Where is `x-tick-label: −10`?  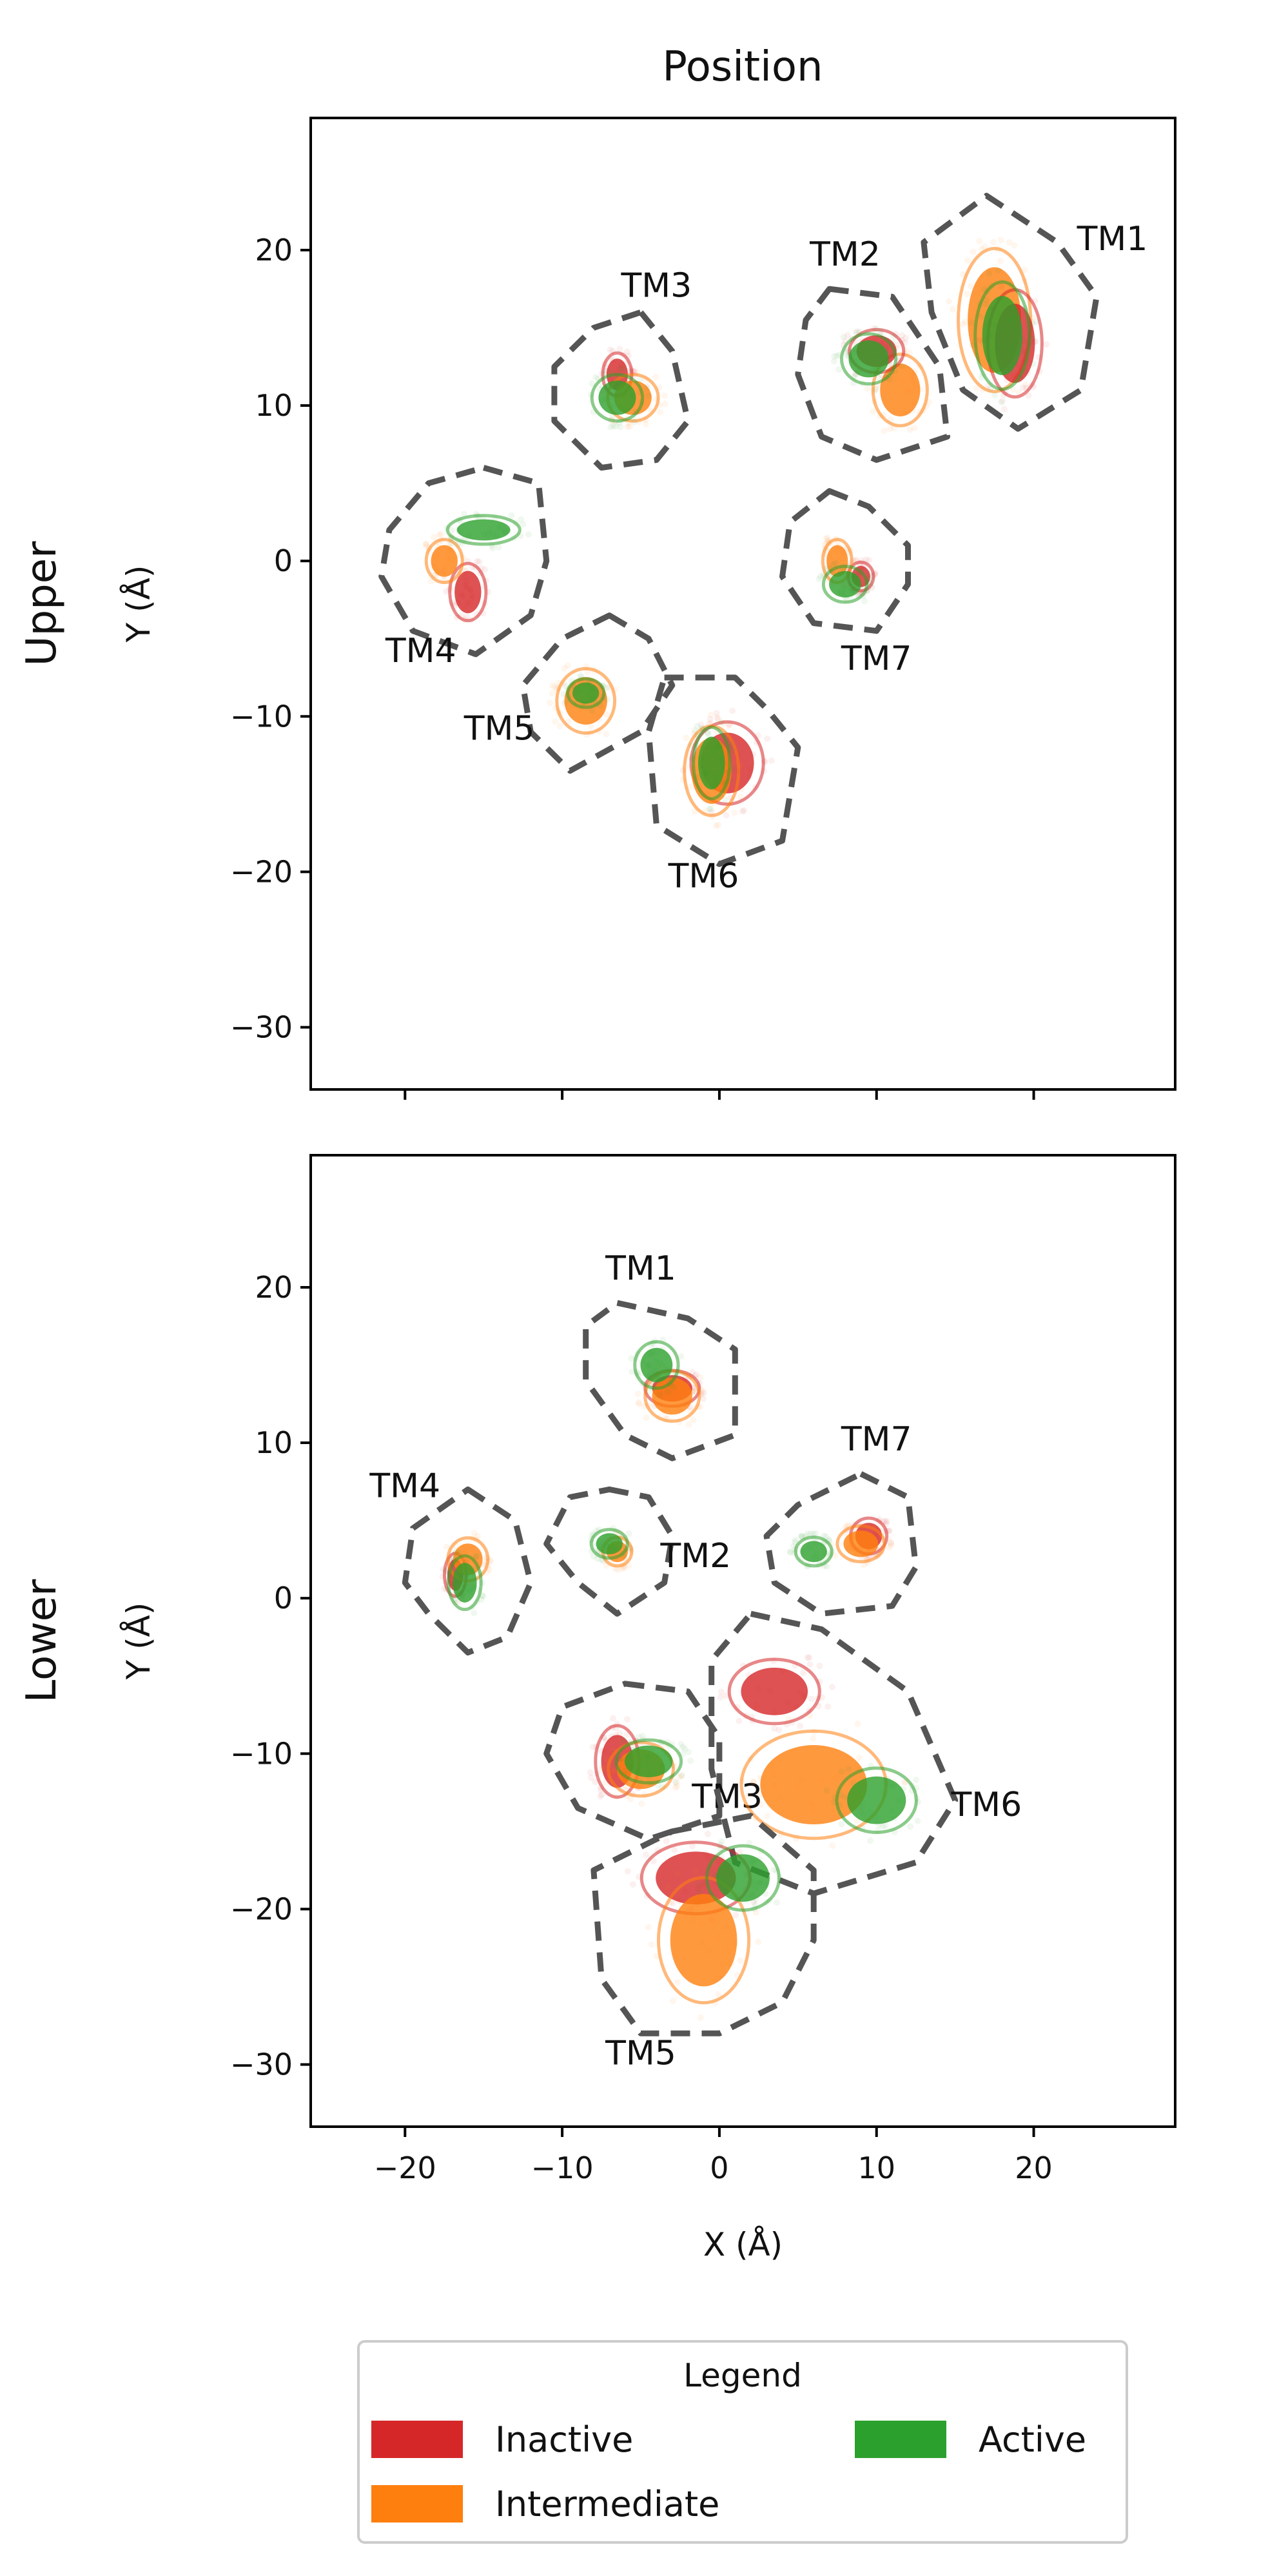
x-tick-label: −10 is located at coordinates (562, 2168).